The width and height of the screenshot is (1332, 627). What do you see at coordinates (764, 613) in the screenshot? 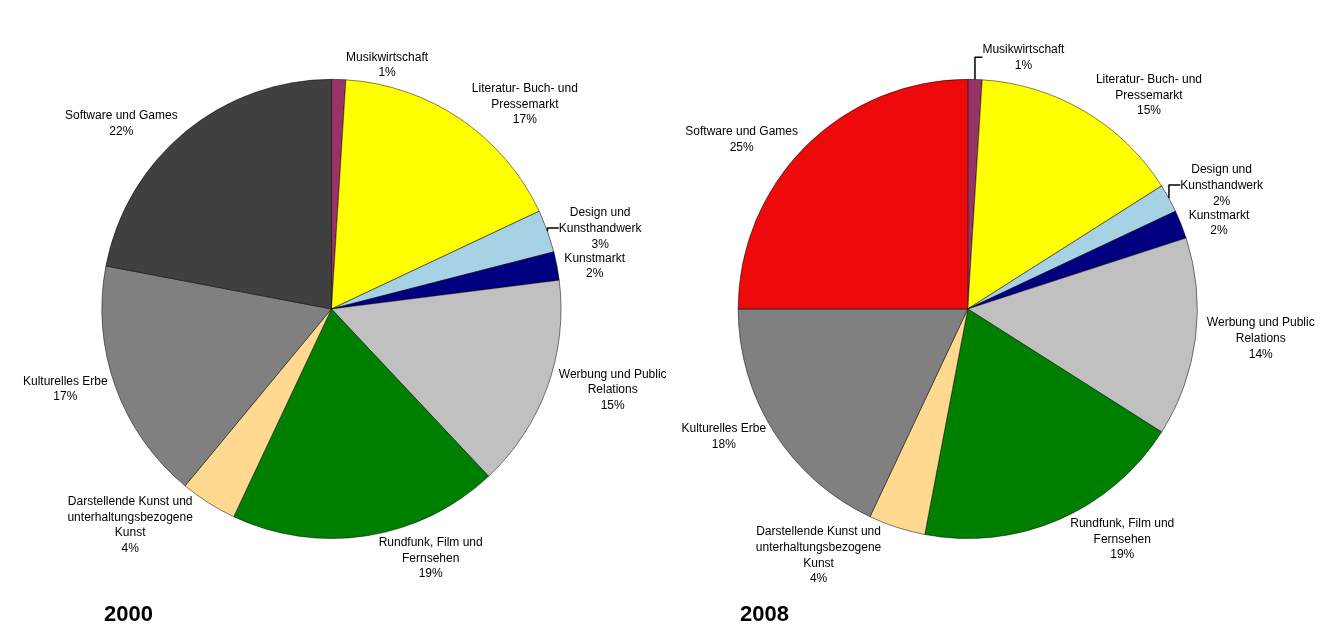
I see `text: 2008` at bounding box center [764, 613].